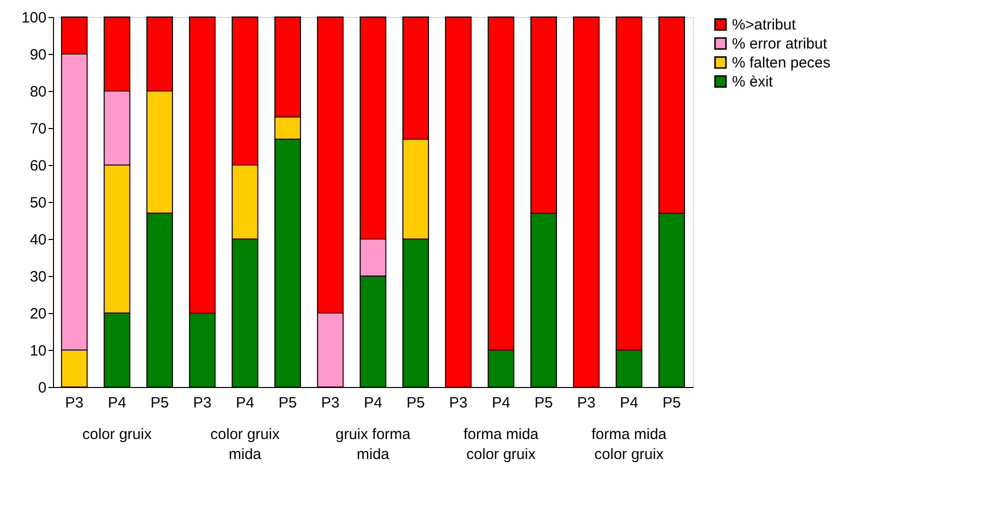 The height and width of the screenshot is (514, 988). What do you see at coordinates (38, 240) in the screenshot?
I see `y-tick-label: 40` at bounding box center [38, 240].